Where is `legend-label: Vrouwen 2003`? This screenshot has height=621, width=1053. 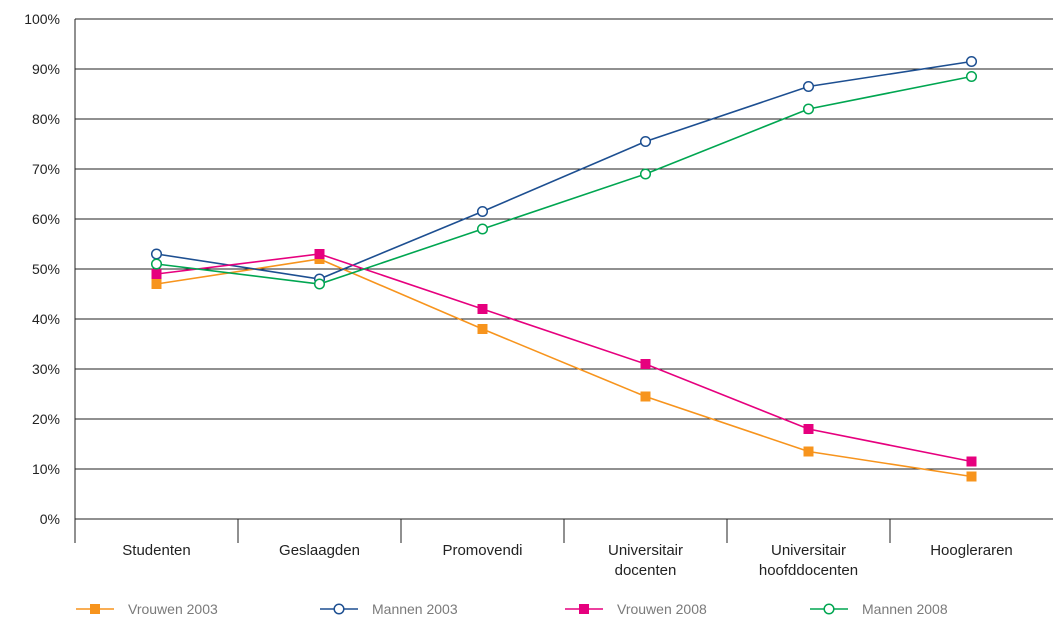 legend-label: Vrouwen 2003 is located at coordinates (173, 609).